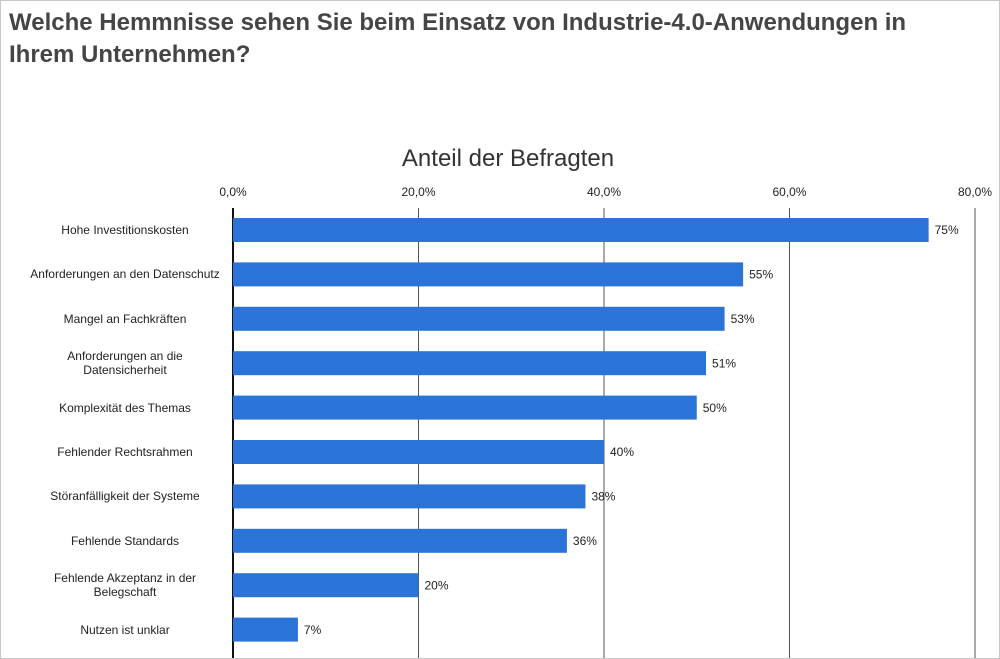 This screenshot has width=1000, height=659. Describe the element at coordinates (585, 541) in the screenshot. I see `value-label: 36%` at that location.